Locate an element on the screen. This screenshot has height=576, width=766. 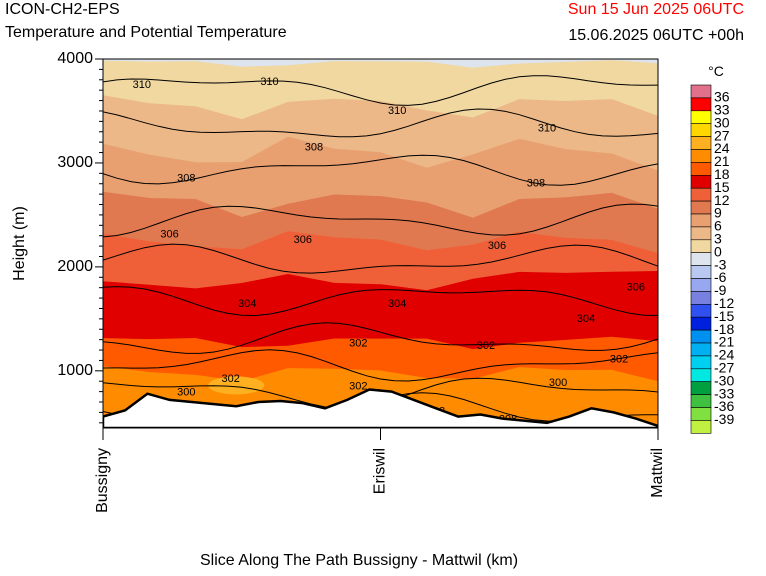
legend-level-label: -33 is located at coordinates (724, 393).